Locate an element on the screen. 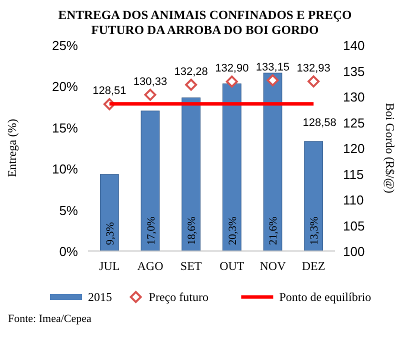 Image resolution: width=401 pixels, height=349 pixels. data-label: 18,6% is located at coordinates (192, 230).